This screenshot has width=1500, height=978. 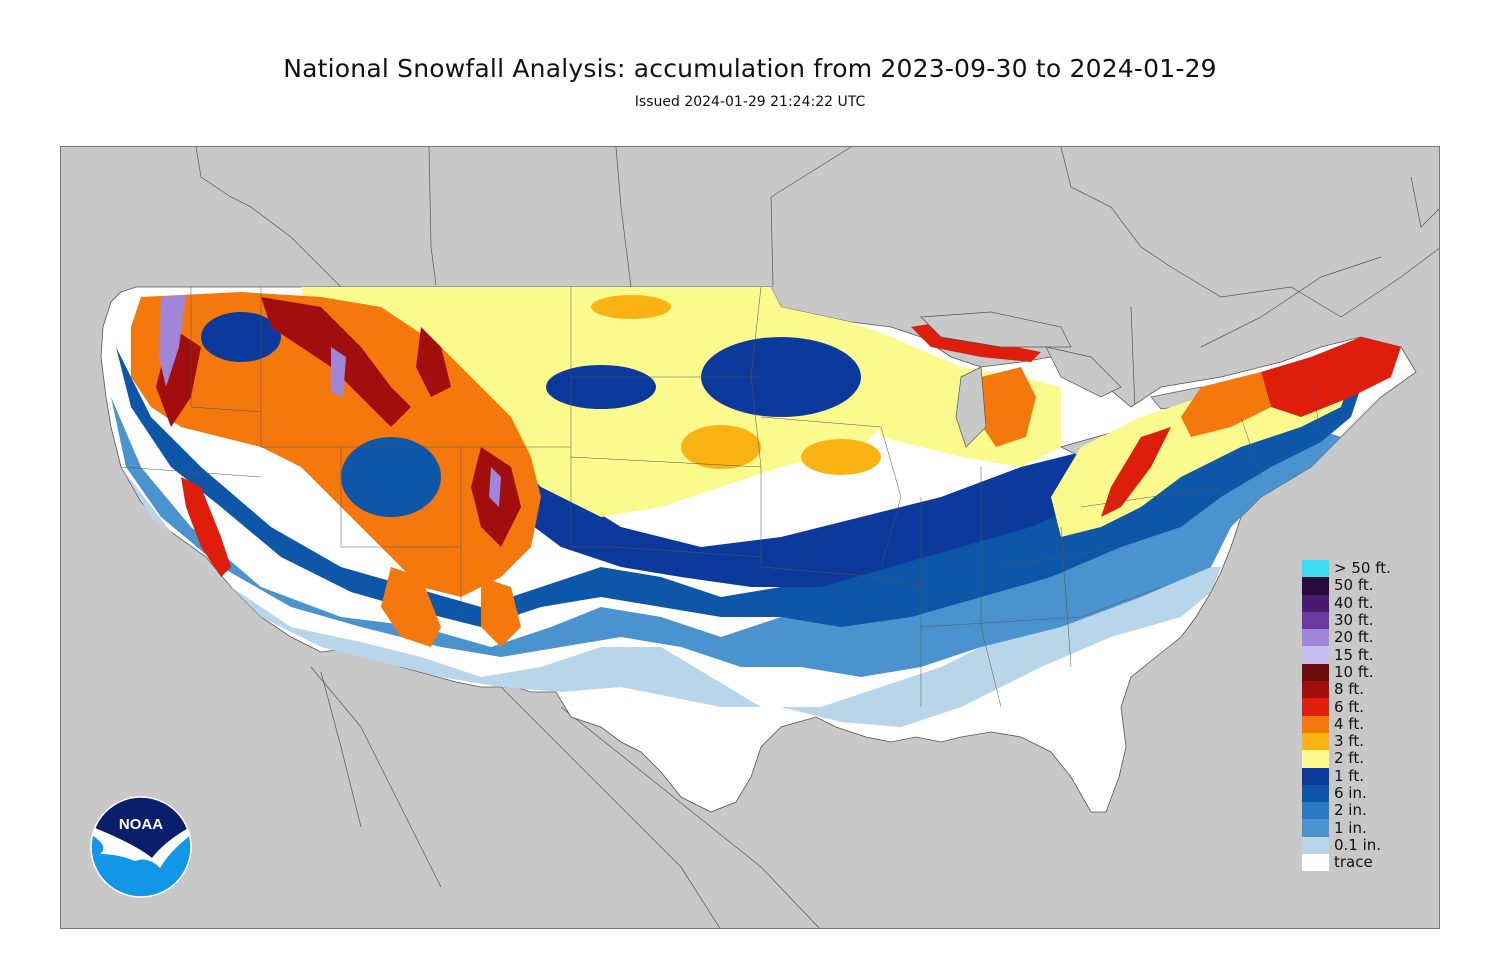 What do you see at coordinates (1354, 654) in the screenshot?
I see `legend-label: 15 ft.` at bounding box center [1354, 654].